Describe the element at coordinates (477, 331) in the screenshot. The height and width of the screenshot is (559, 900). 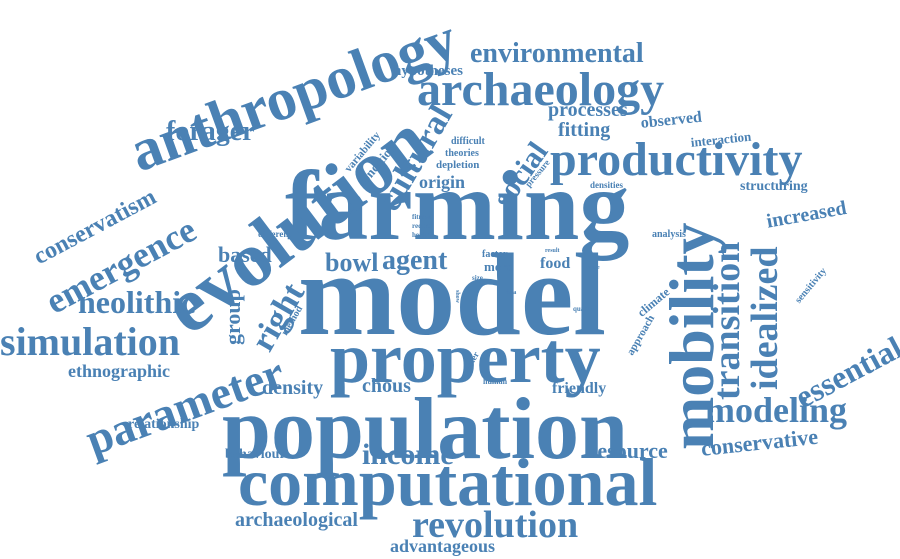
I see `word-event: event` at that location.